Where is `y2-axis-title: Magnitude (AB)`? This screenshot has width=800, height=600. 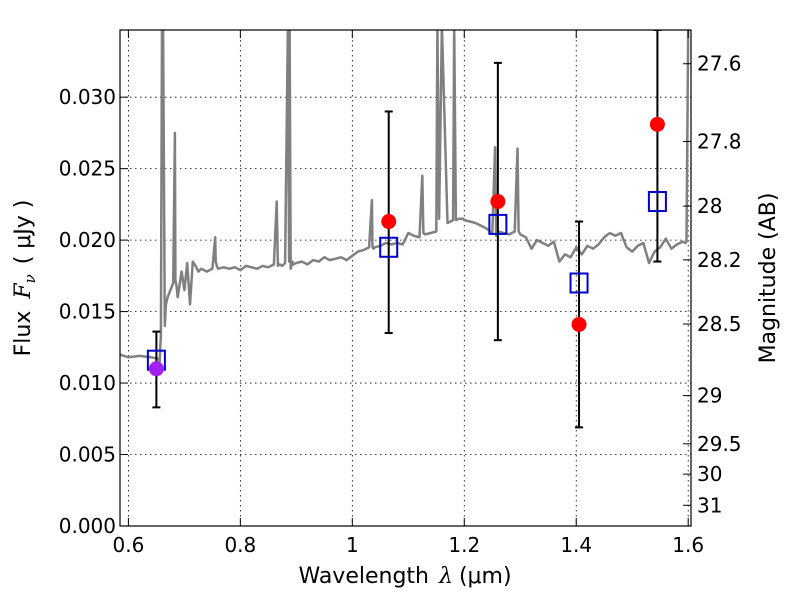 y2-axis-title: Magnitude (AB) is located at coordinates (768, 278).